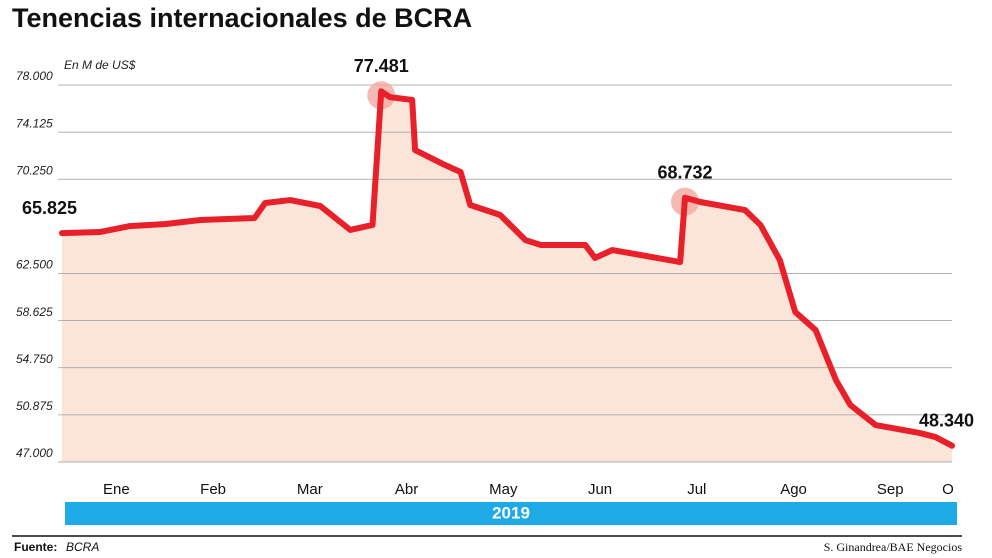  What do you see at coordinates (34, 76) in the screenshot?
I see `y-tick-label: 78.000` at bounding box center [34, 76].